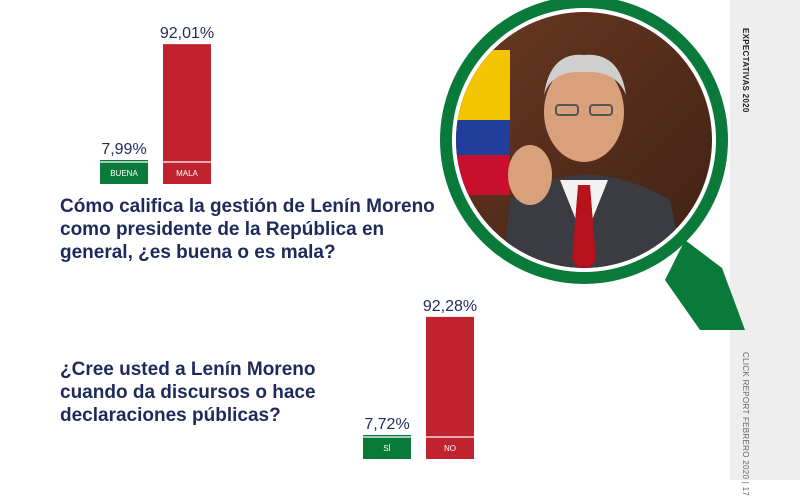  Describe the element at coordinates (450, 448) in the screenshot. I see `category-label: NO` at that location.